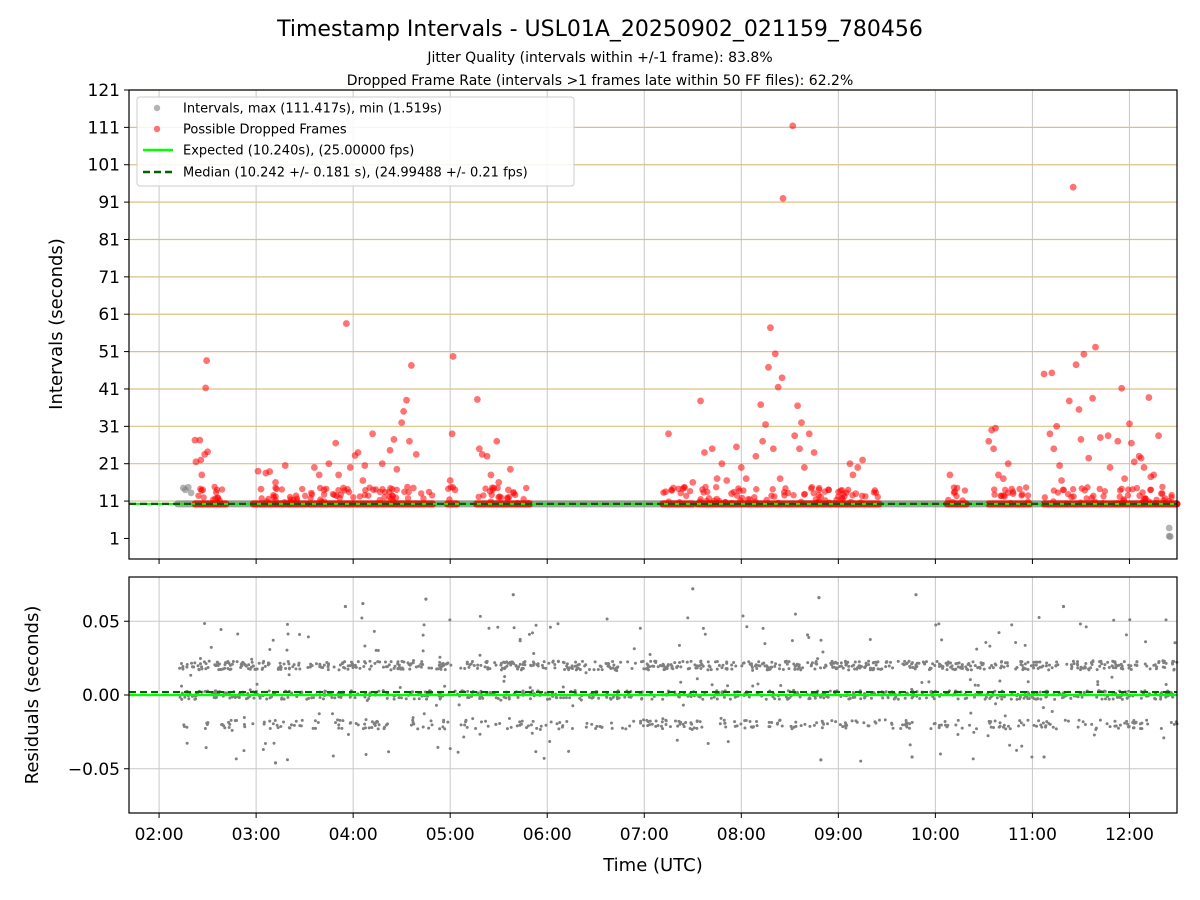  I want to click on bottom-xtick-label: 05:00, so click(450, 835).